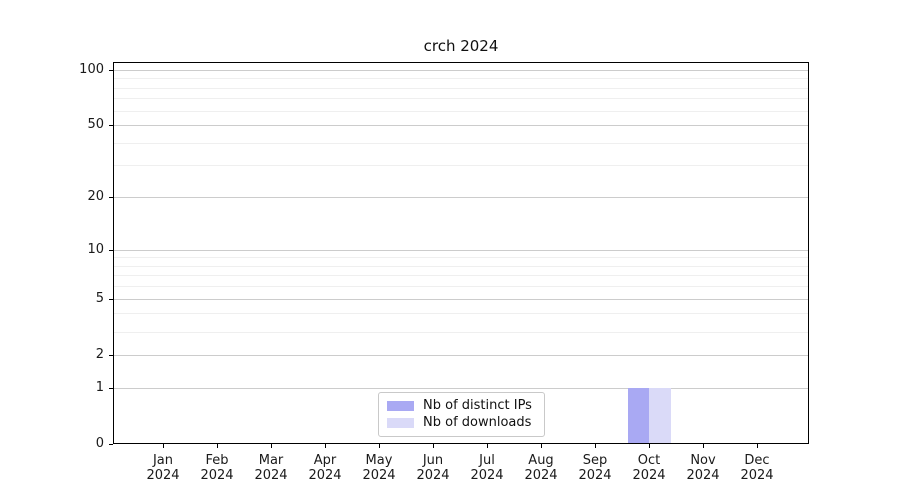  Describe the element at coordinates (99, 354) in the screenshot. I see `y-tick-label: 2` at that location.